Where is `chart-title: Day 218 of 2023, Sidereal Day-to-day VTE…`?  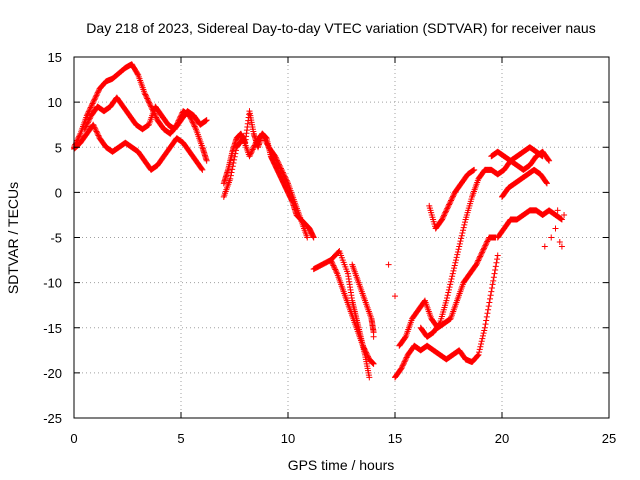
chart-title: Day 218 of 2023, Sidereal Day-to-day VTE… is located at coordinates (340, 28).